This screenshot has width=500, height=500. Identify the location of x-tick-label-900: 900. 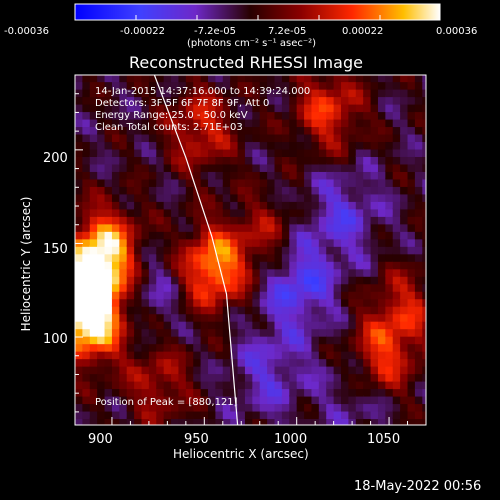
(100, 439).